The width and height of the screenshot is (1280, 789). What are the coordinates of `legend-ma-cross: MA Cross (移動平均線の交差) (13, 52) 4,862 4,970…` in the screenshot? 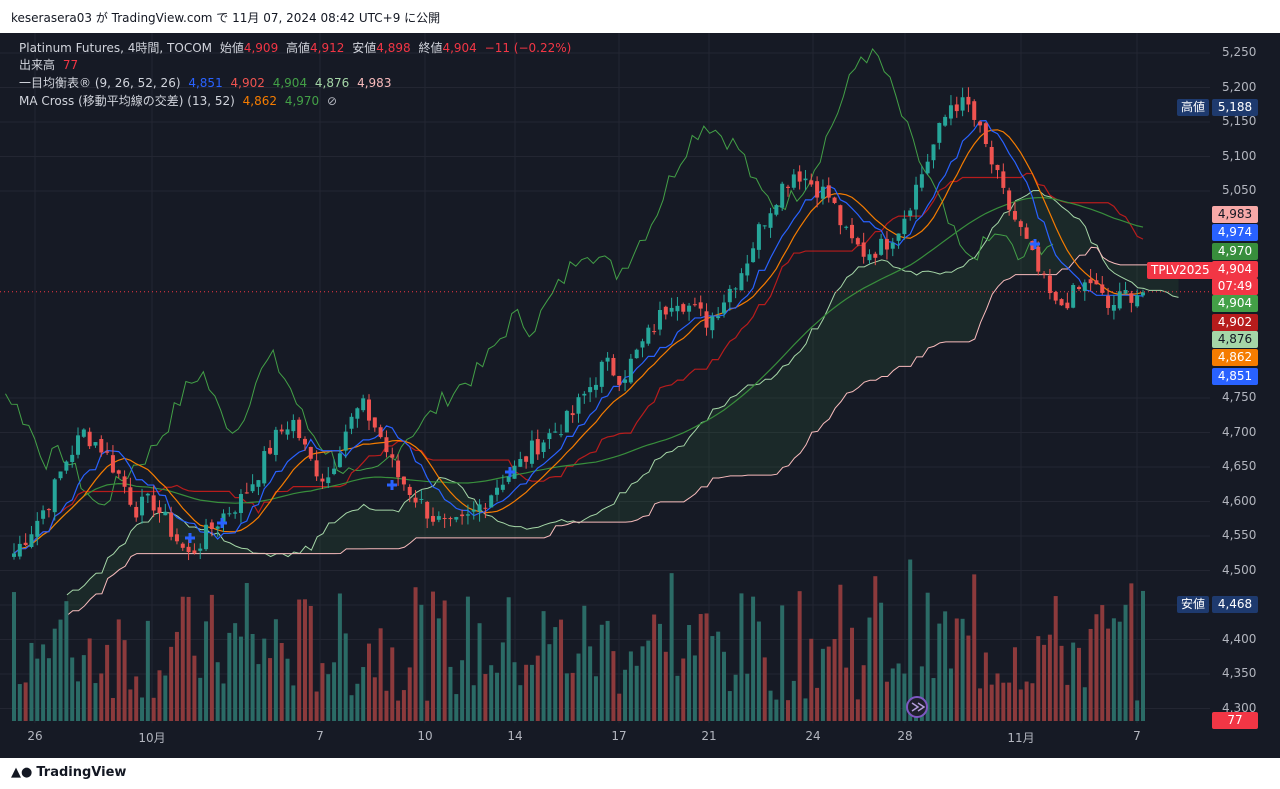 It's located at (178, 100).